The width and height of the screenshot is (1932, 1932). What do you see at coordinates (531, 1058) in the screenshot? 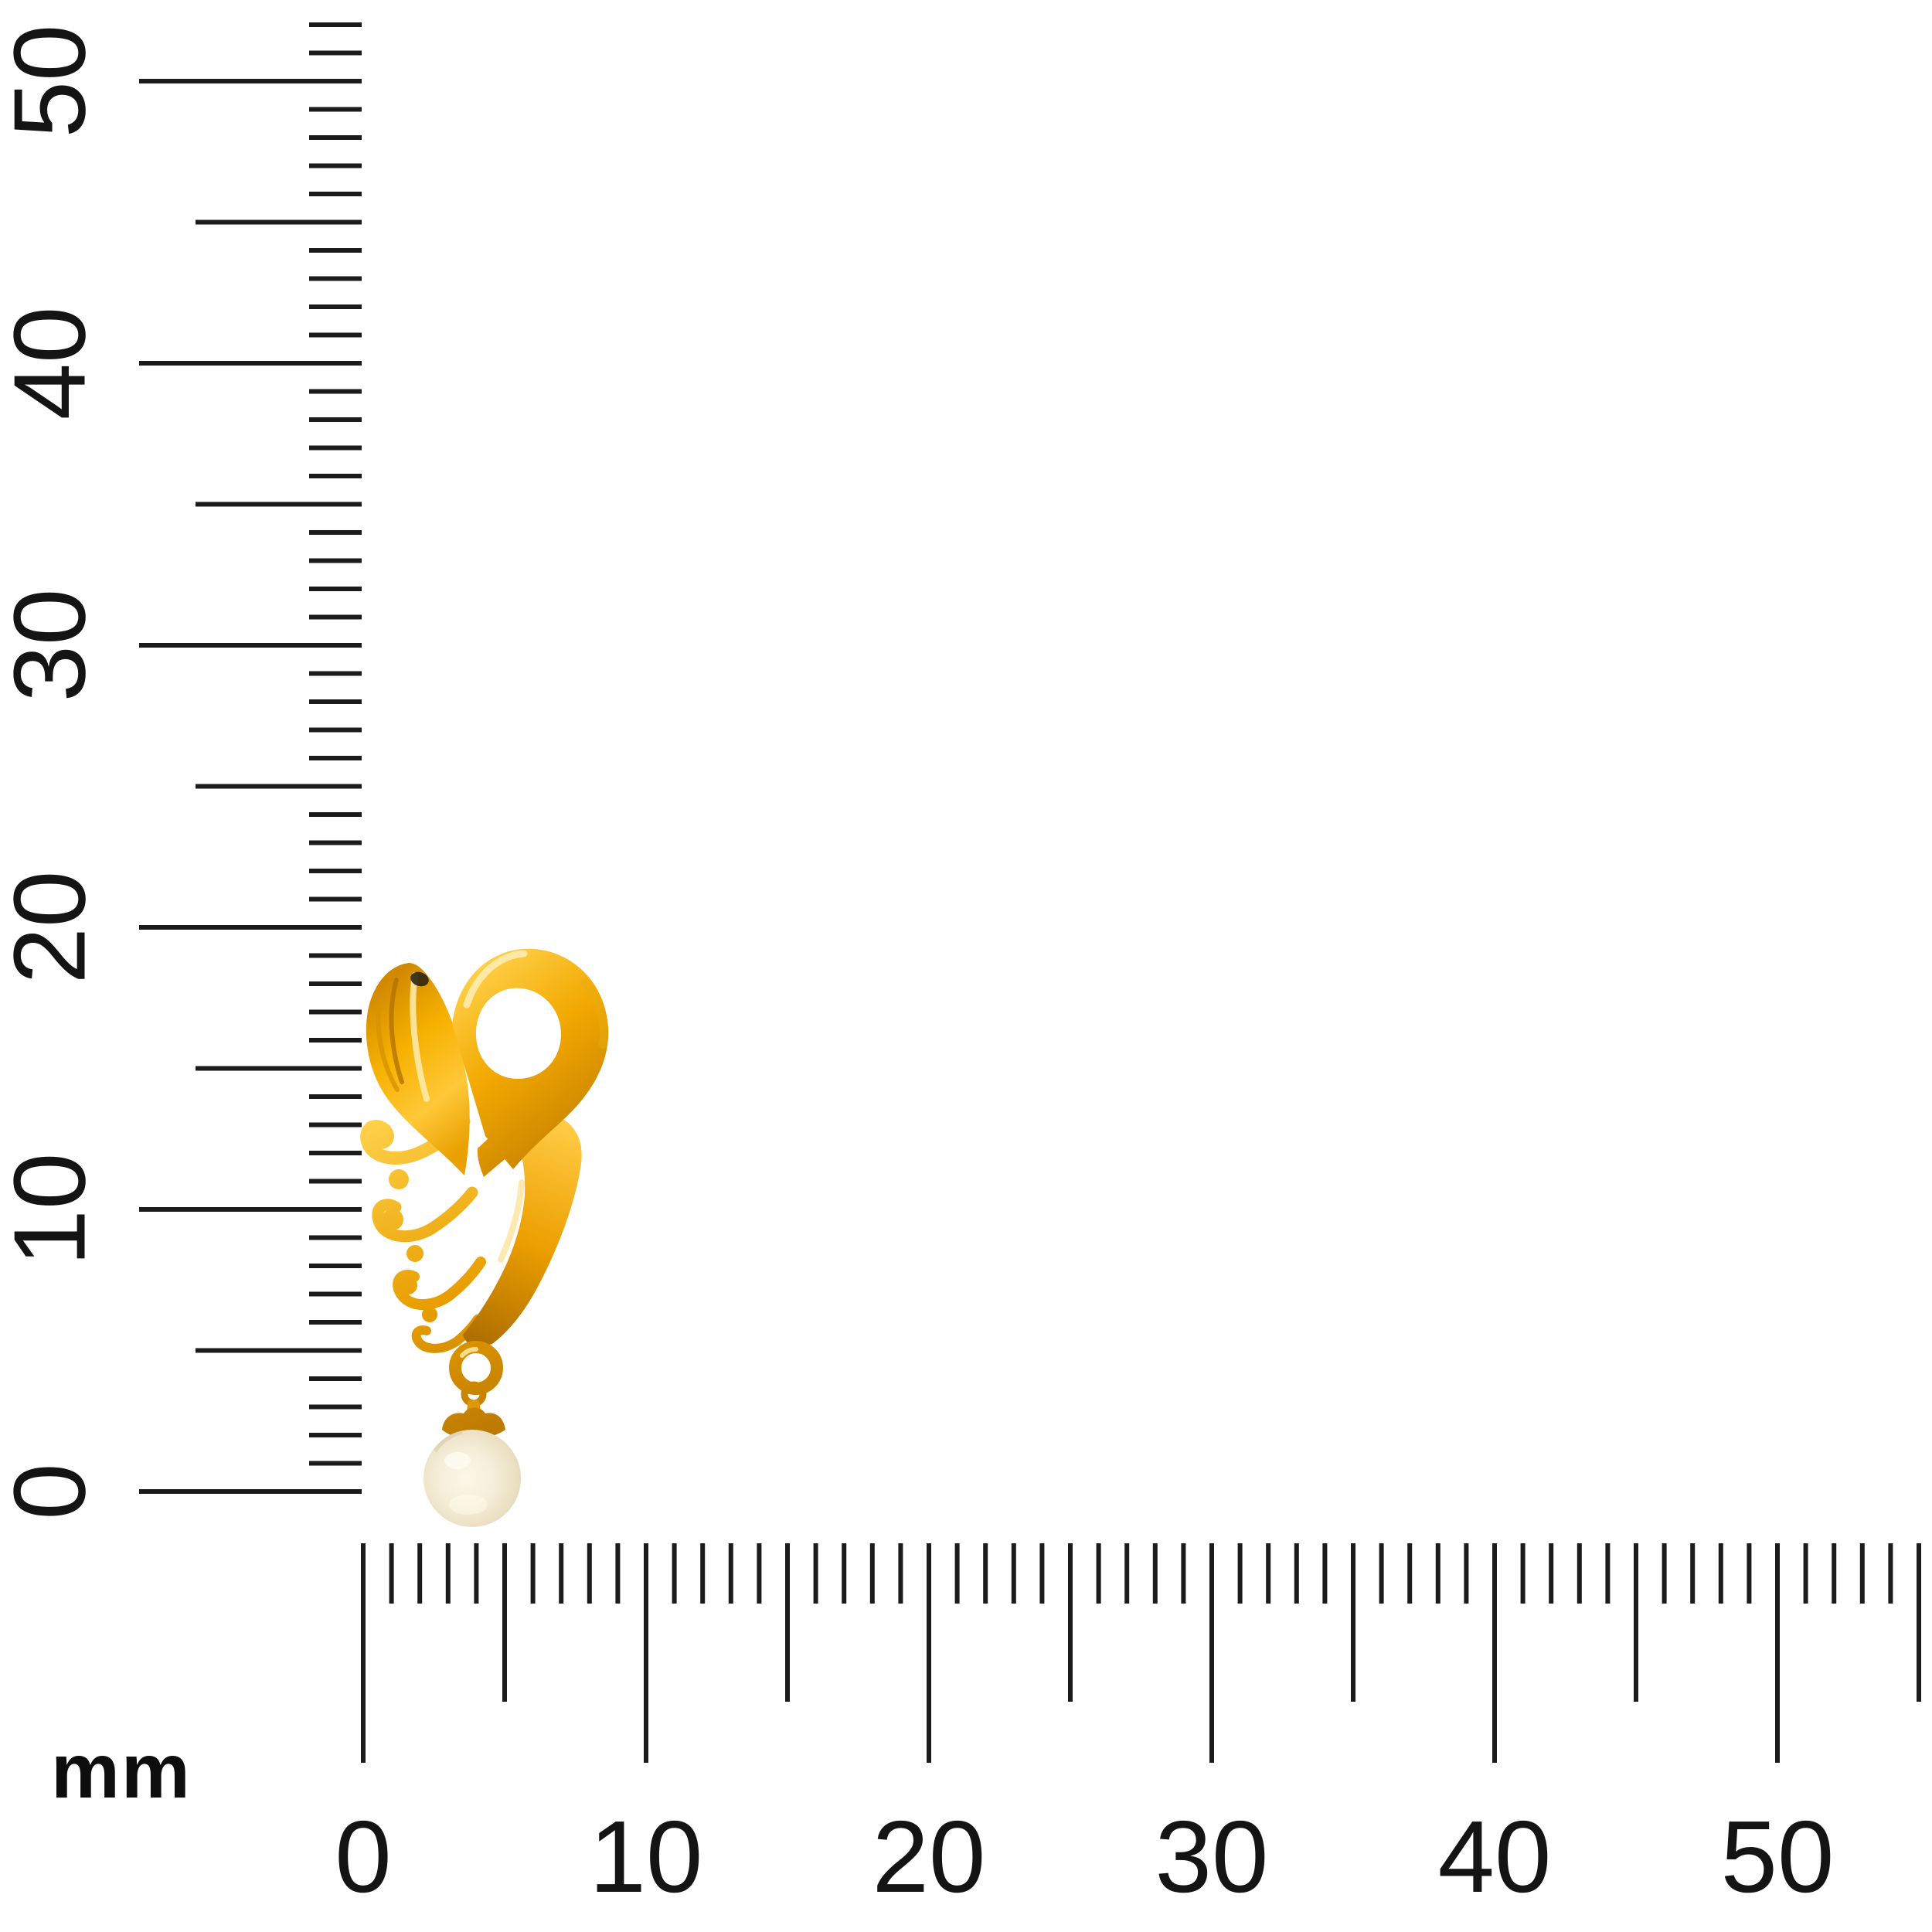
I see `earring-loop` at bounding box center [531, 1058].